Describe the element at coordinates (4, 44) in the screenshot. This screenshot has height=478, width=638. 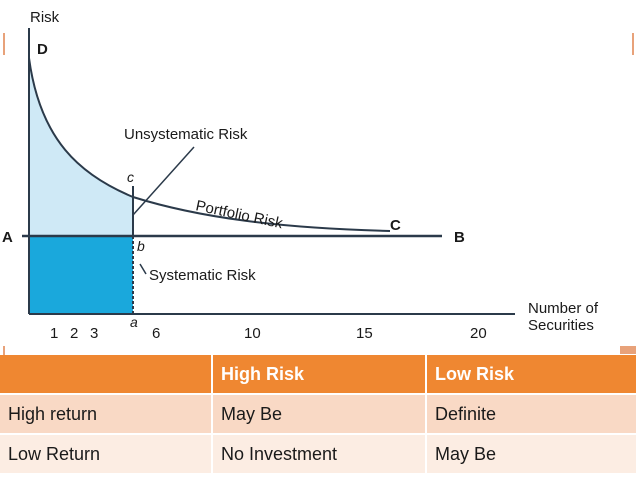
I see `left-edge-mark-top` at that location.